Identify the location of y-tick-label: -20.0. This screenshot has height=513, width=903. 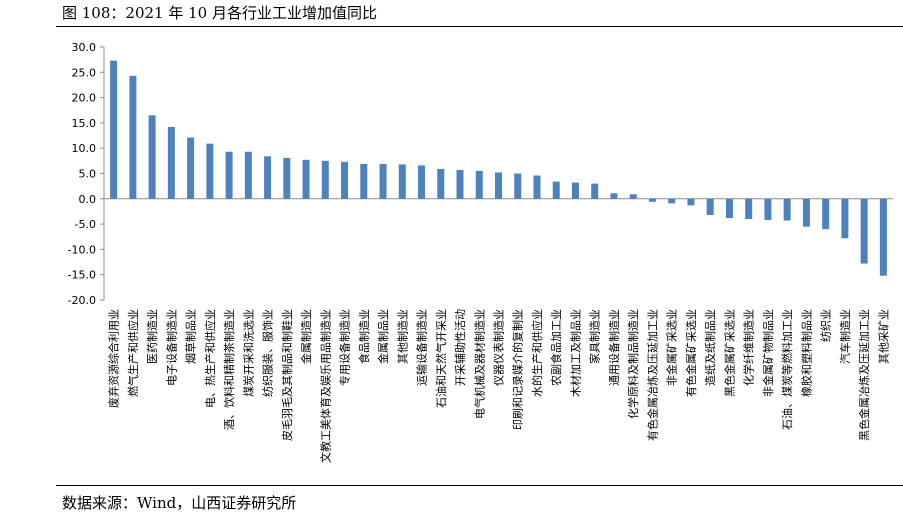
(82, 300).